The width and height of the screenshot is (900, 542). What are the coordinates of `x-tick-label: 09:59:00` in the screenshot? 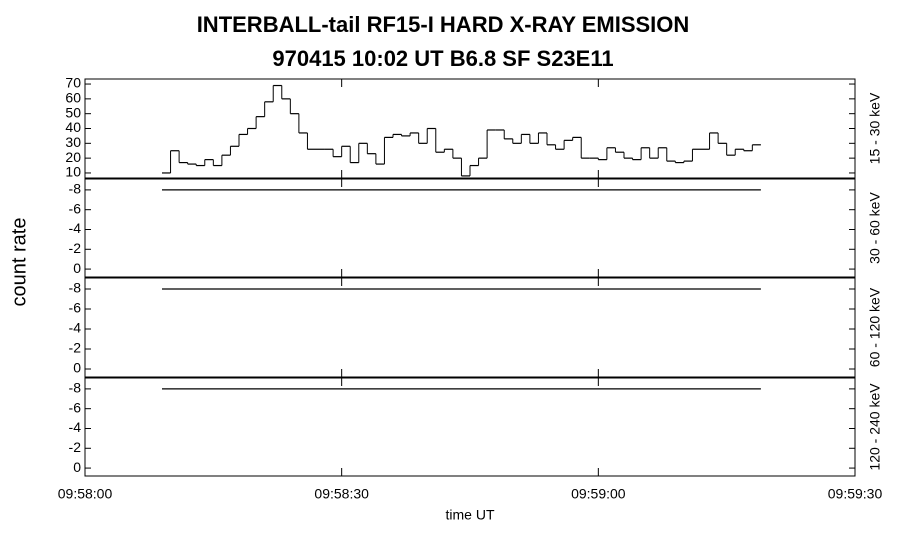 It's located at (598, 494).